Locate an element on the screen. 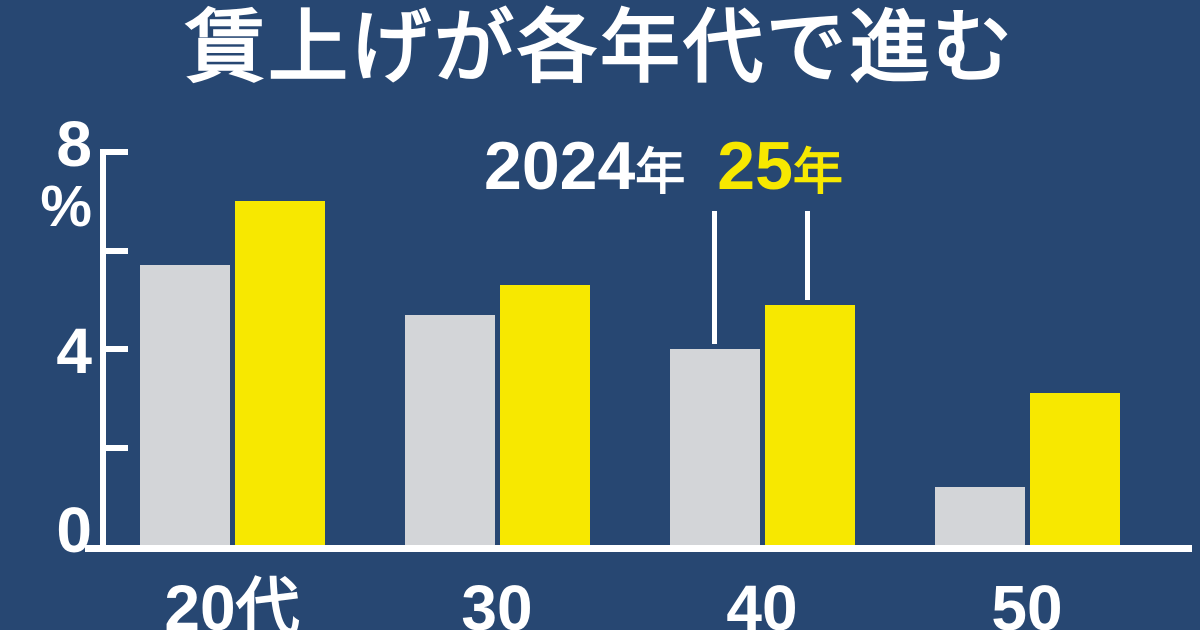 The image size is (1200, 630). y-axis-label-0: 0 is located at coordinates (74, 530).